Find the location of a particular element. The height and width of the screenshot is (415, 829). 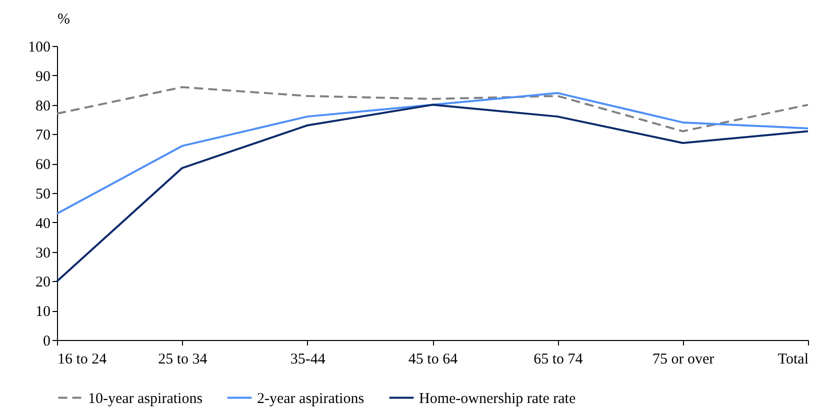

x-tick-label: 45 to 64 is located at coordinates (433, 360).